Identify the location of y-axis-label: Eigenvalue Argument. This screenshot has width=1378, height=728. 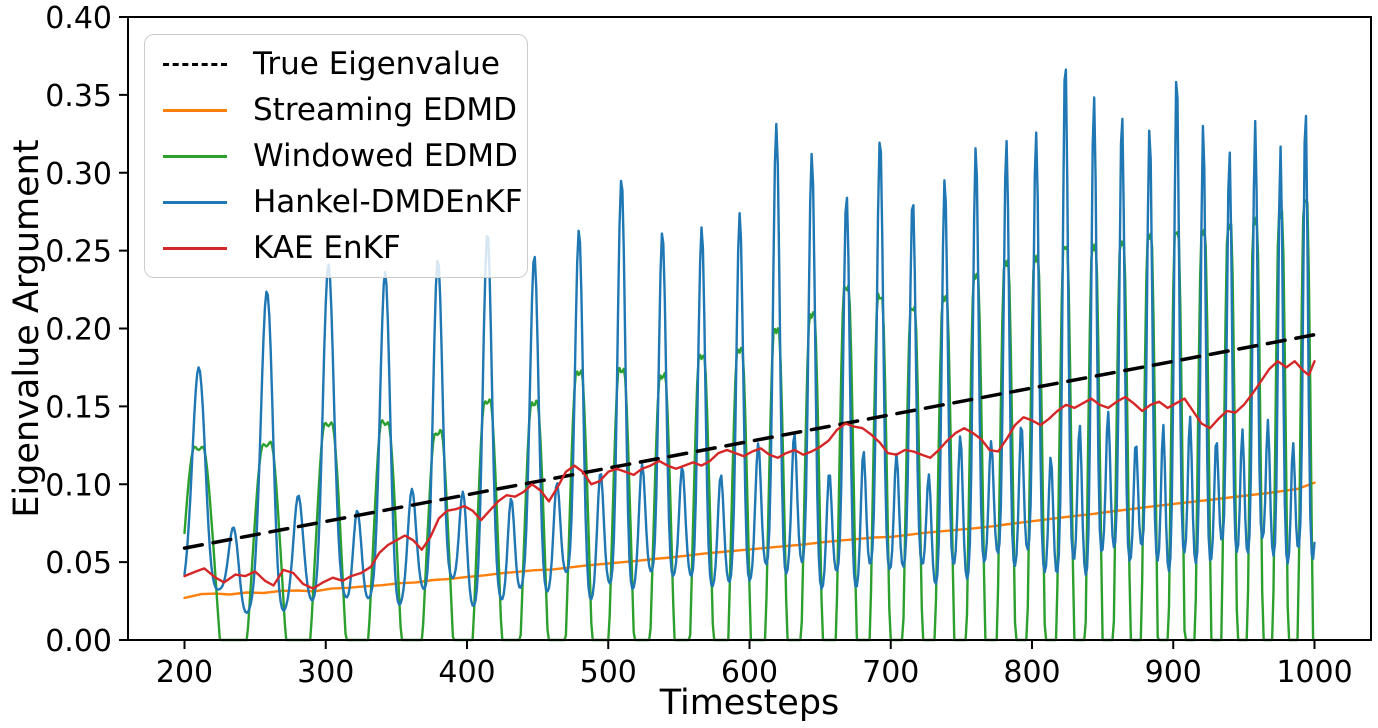
(27, 328).